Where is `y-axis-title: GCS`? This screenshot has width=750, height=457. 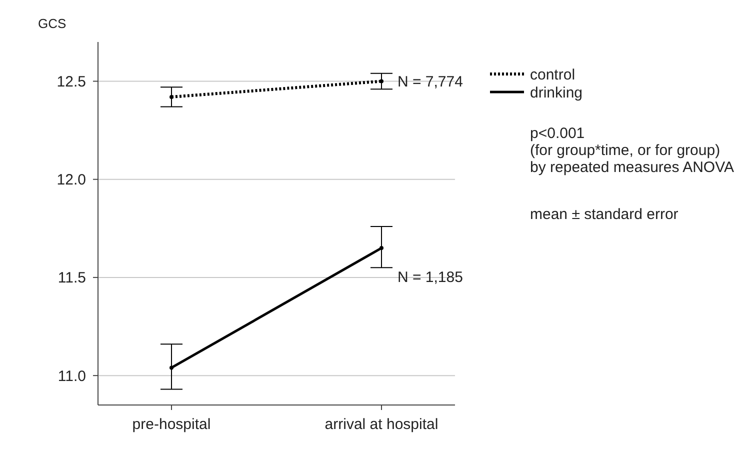 y-axis-title: GCS is located at coordinates (52, 23).